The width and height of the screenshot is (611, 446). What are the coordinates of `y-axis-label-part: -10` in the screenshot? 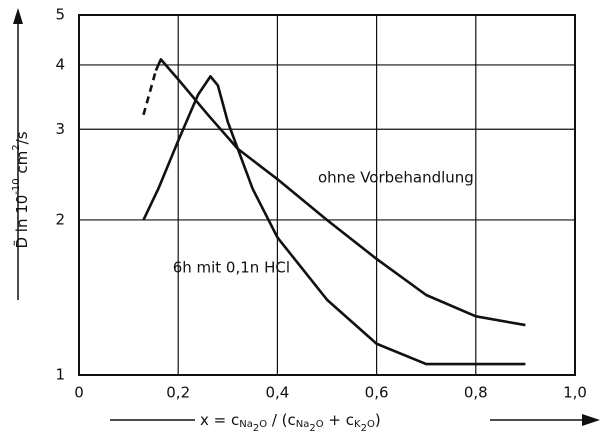 It's located at (16, 186).